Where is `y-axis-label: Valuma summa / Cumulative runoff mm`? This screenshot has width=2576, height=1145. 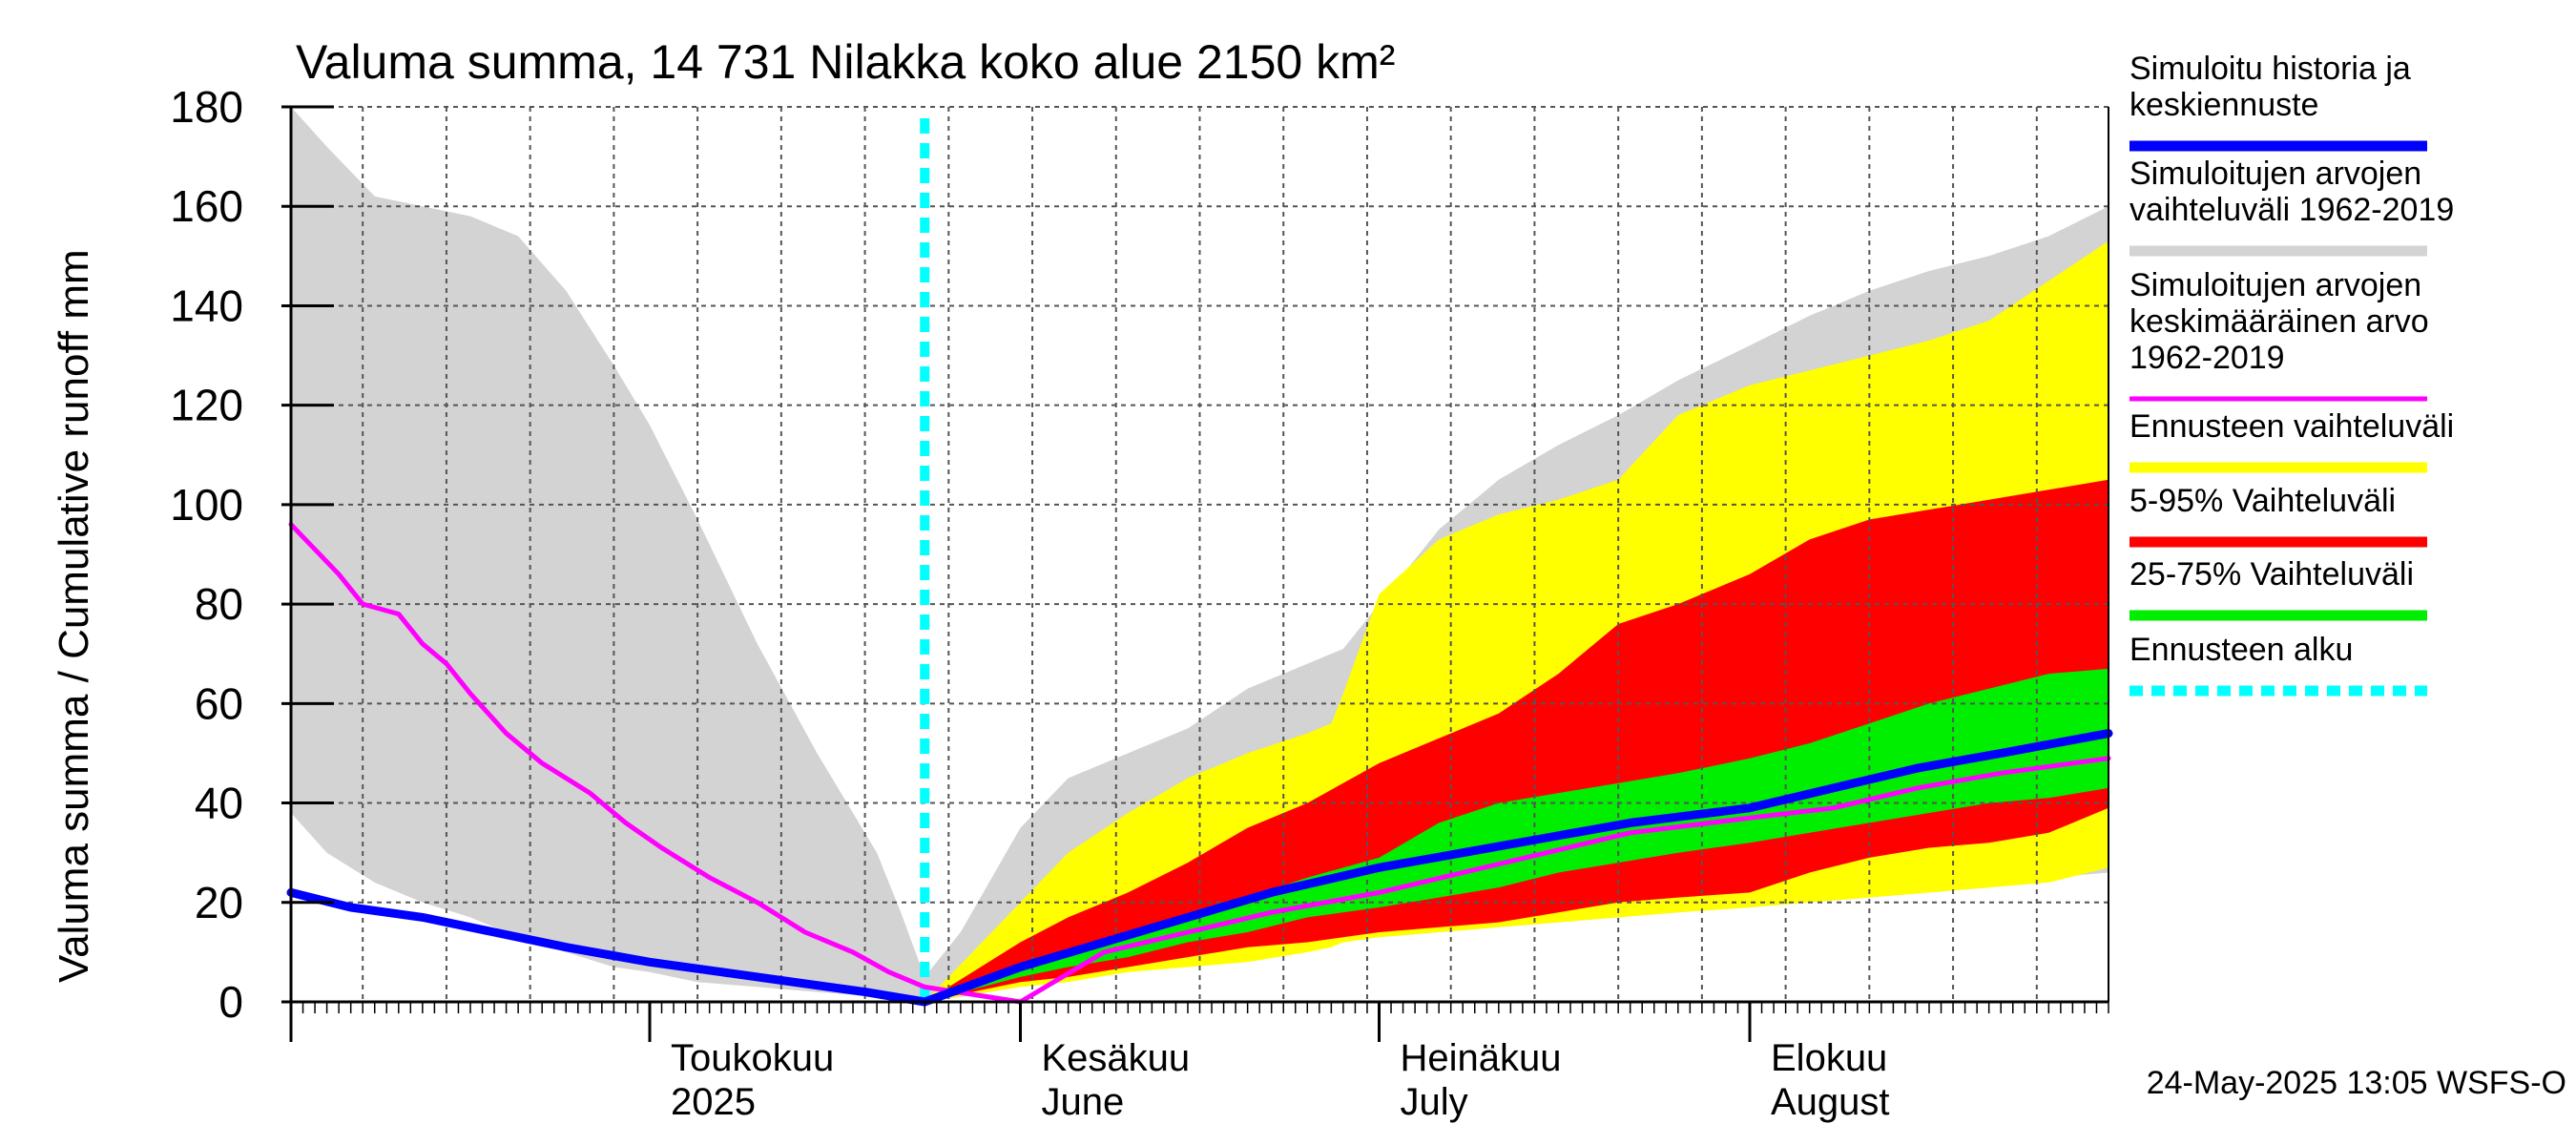
y-axis-label: Valuma summa / Cumulative runoff mm is located at coordinates (74, 616).